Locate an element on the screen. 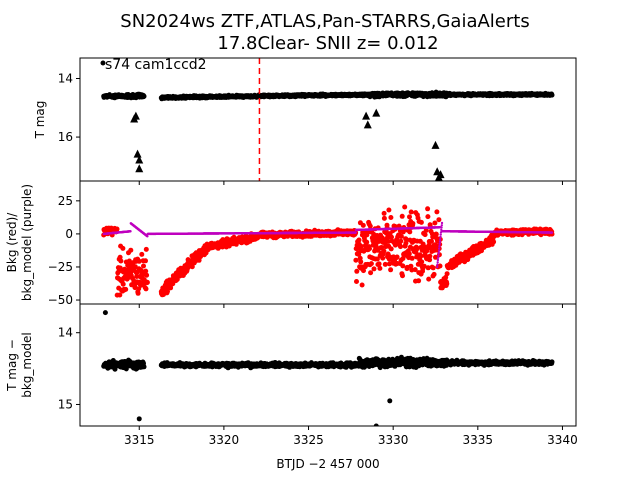 Image resolution: width=640 pixels, height=480 pixels. y-tick-label: −25 is located at coordinates (60, 267).